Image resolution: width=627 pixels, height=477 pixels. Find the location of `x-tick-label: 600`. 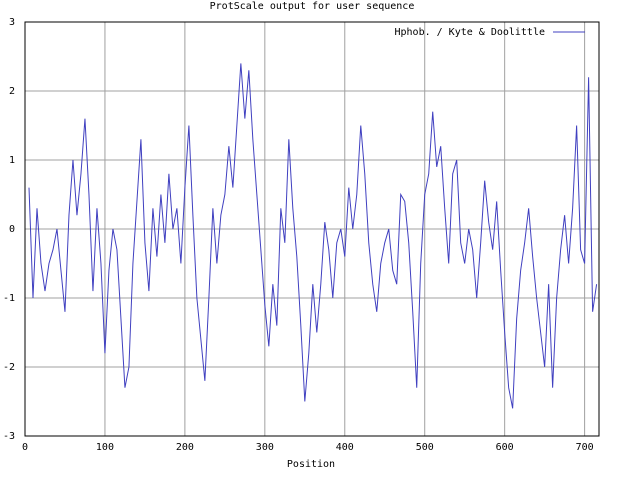

x-tick-label: 600 is located at coordinates (505, 447).